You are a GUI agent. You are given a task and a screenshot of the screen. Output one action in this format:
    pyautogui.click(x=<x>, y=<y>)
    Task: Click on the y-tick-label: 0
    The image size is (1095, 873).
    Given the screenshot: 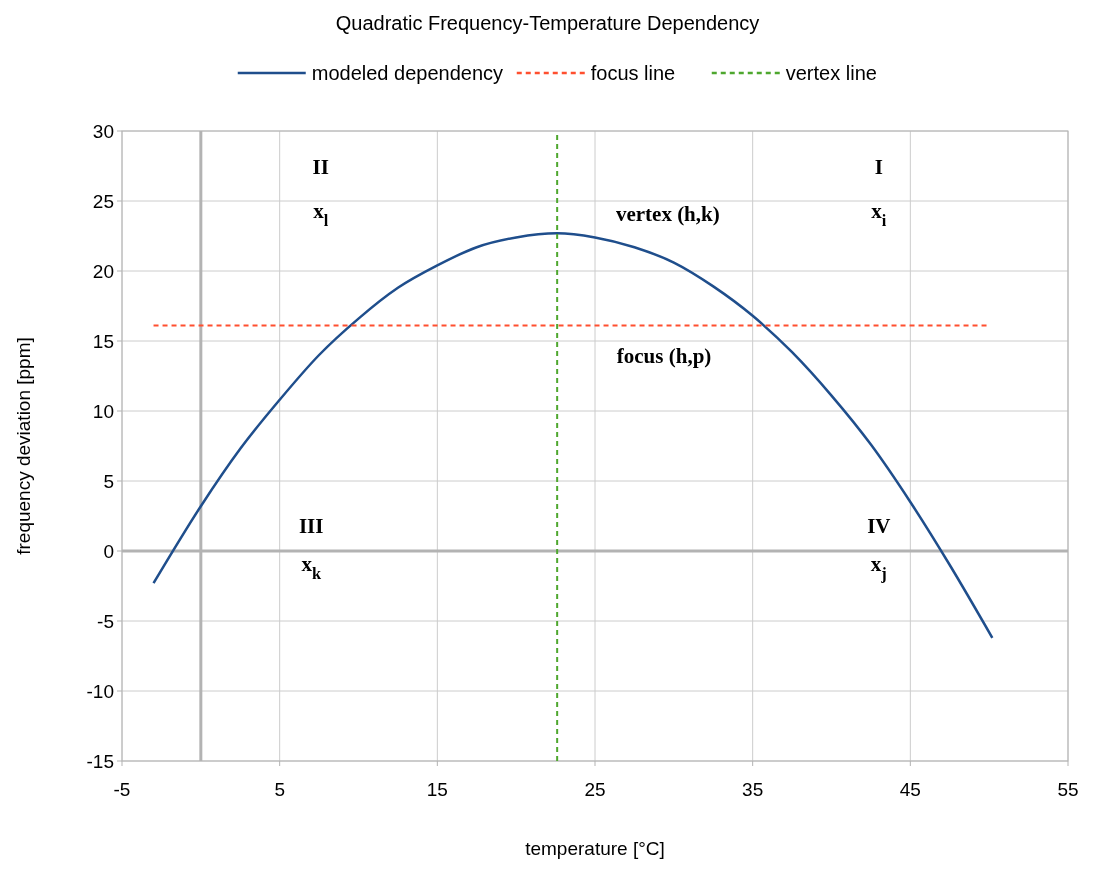 What is the action you would take?
    pyautogui.click(x=108, y=551)
    